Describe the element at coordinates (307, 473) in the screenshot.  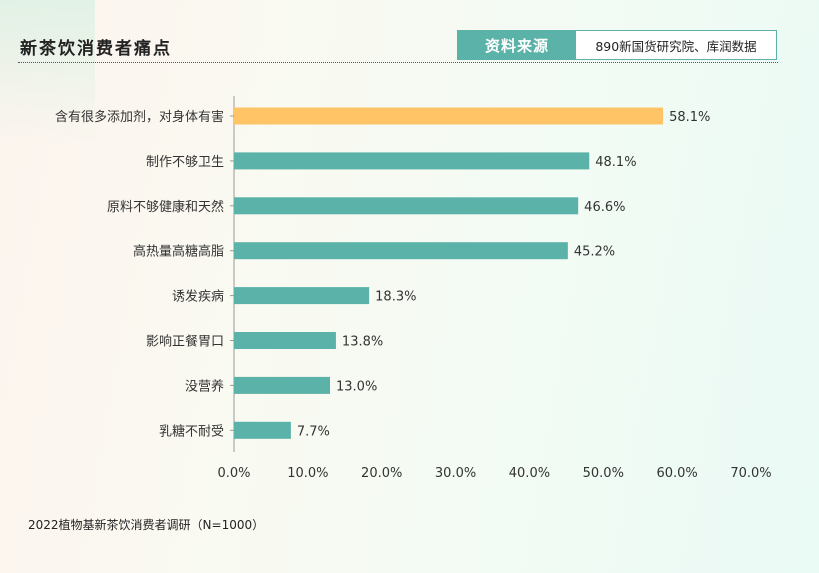
I see `x-tick-label: 10.0%` at that location.